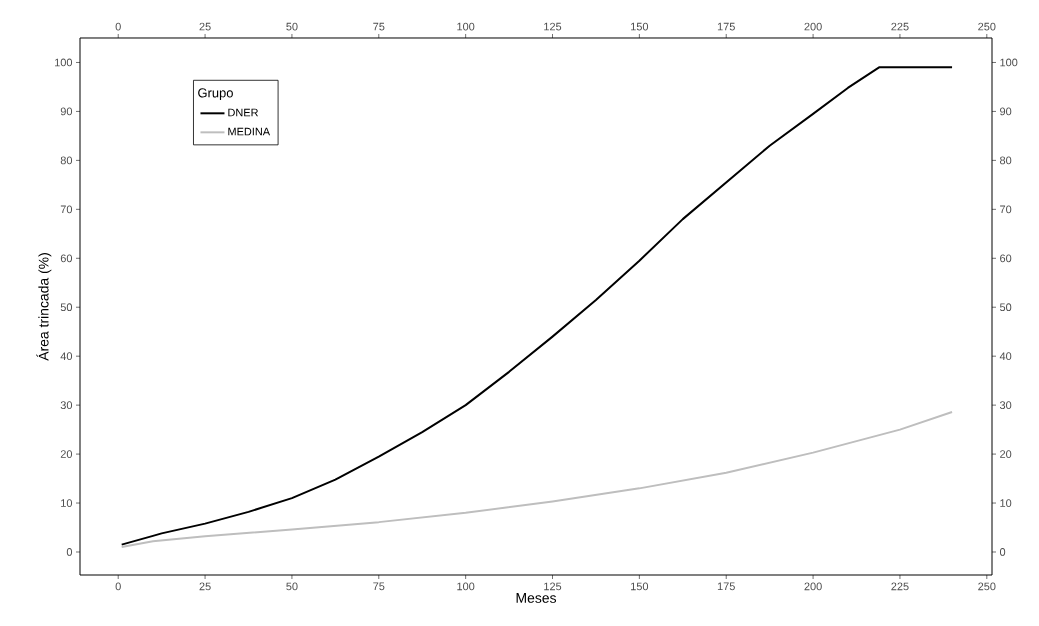 This screenshot has width=1039, height=626. I want to click on x-tick-label: 0, so click(118, 586).